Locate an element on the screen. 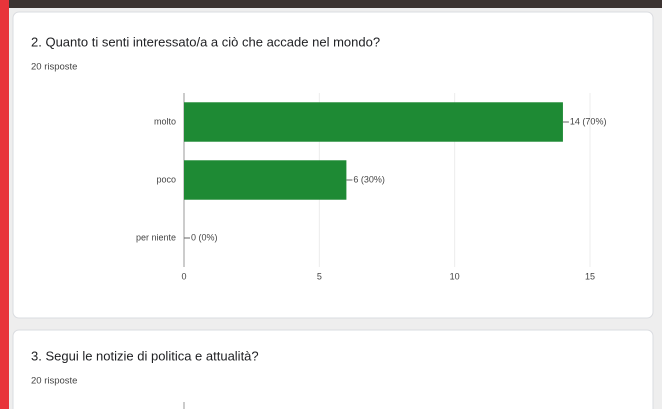 The height and width of the screenshot is (409, 662). x-tick-label: 10 is located at coordinates (455, 276).